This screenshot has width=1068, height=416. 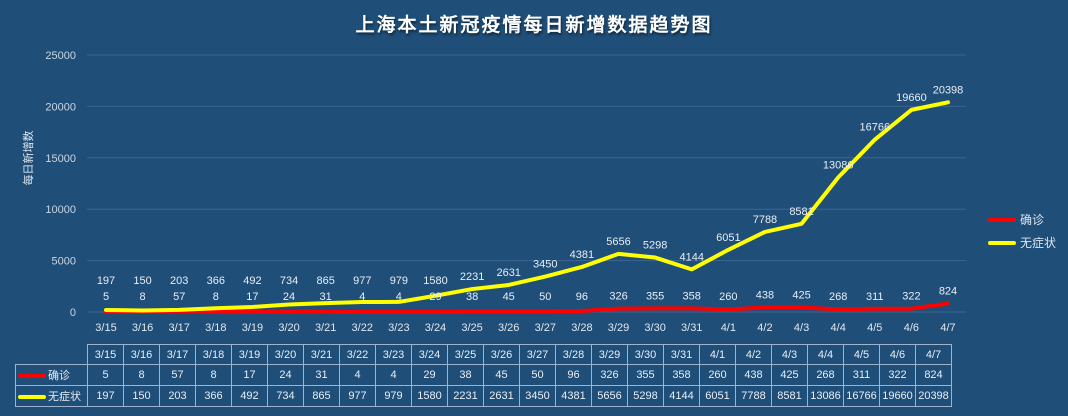 I want to click on table-cell: 38, so click(x=465, y=375).